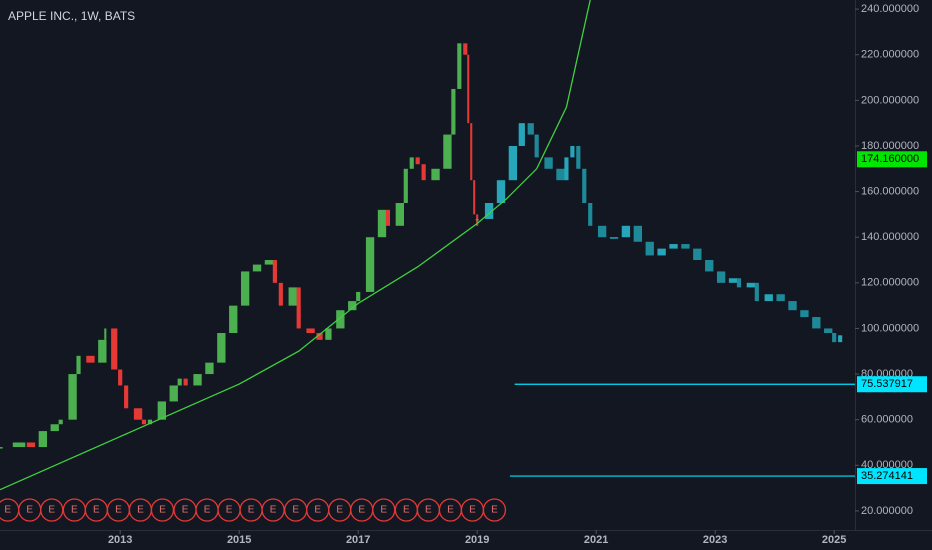 This screenshot has width=932, height=550. What do you see at coordinates (71, 16) in the screenshot?
I see `chart-title: APPLE INC., 1W, BATS` at bounding box center [71, 16].